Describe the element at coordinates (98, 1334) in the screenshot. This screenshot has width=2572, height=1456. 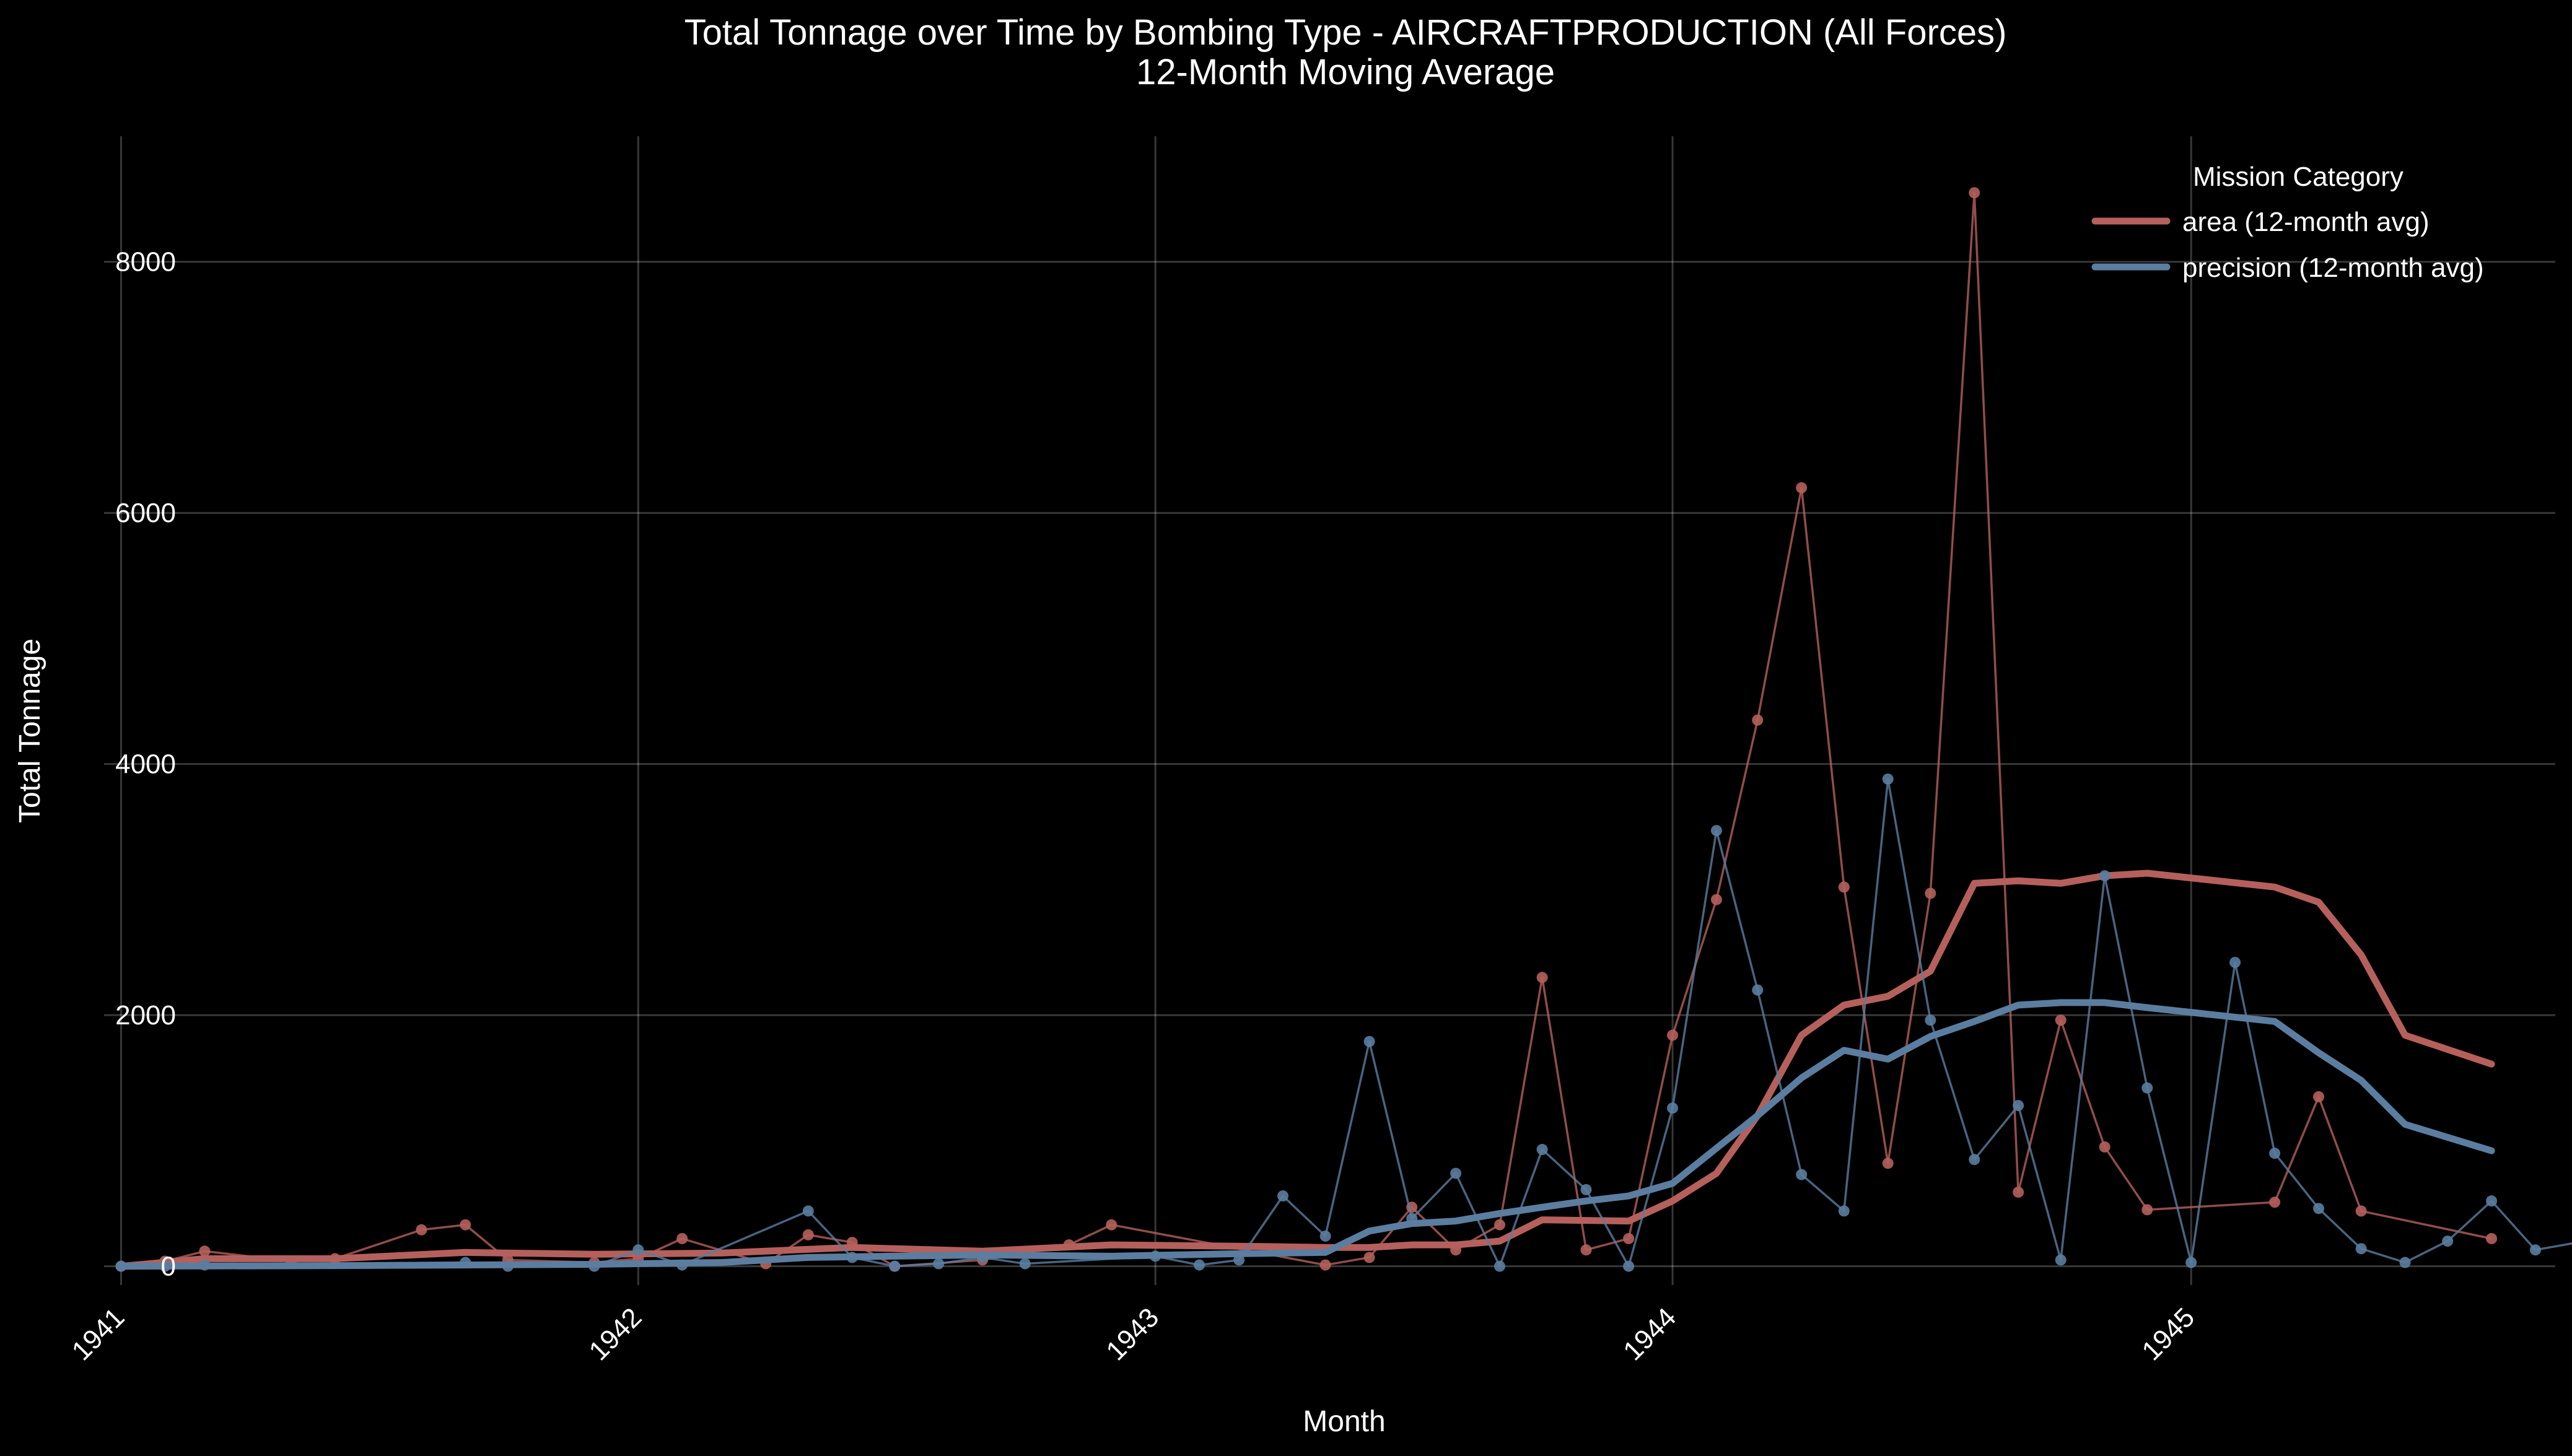
I see `x-tick-label: 1941` at that location.